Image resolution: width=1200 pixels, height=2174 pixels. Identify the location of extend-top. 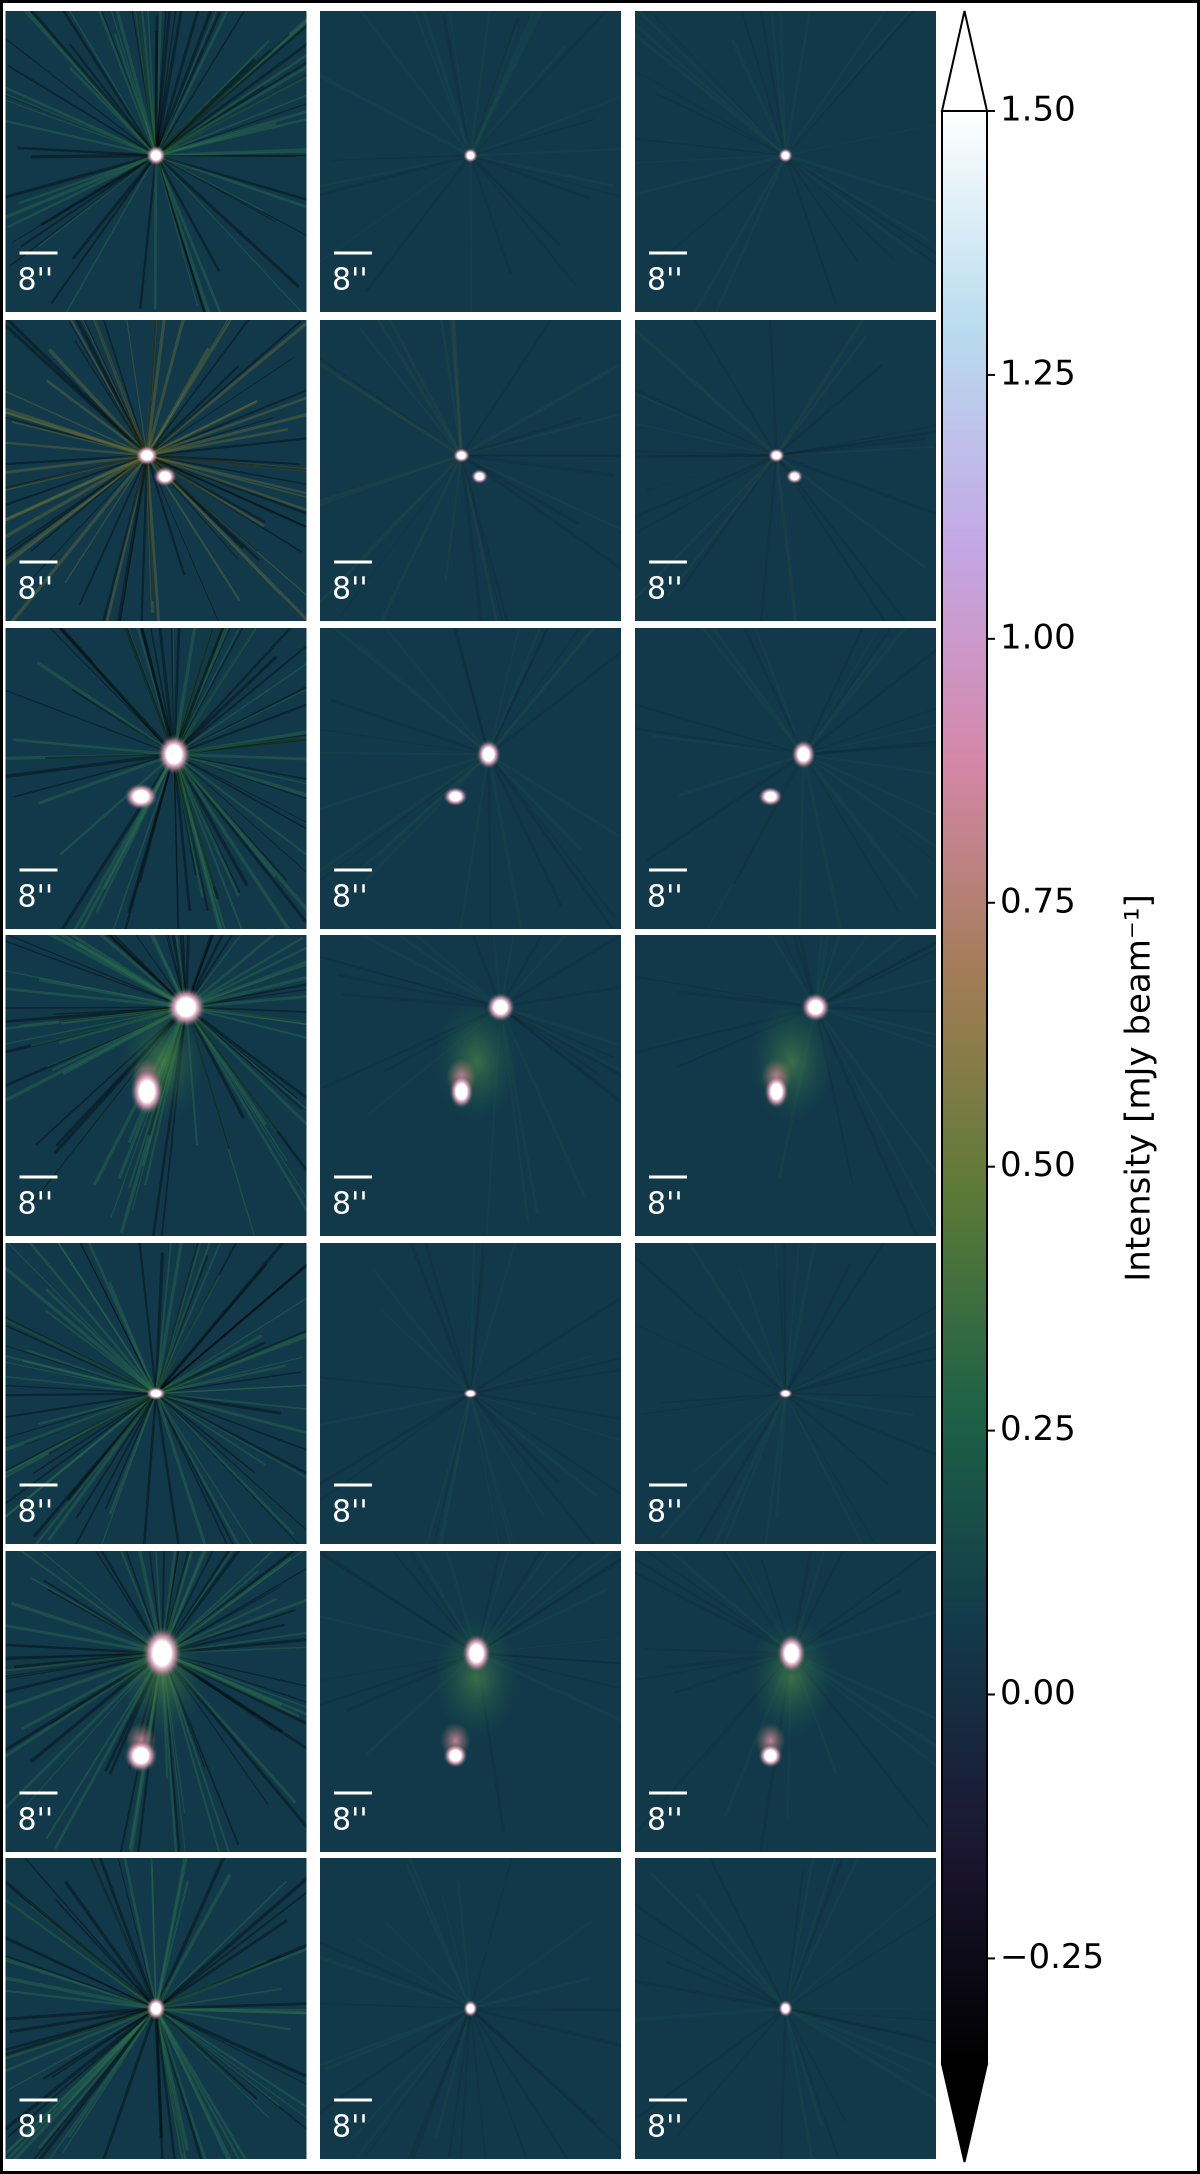
(964, 61).